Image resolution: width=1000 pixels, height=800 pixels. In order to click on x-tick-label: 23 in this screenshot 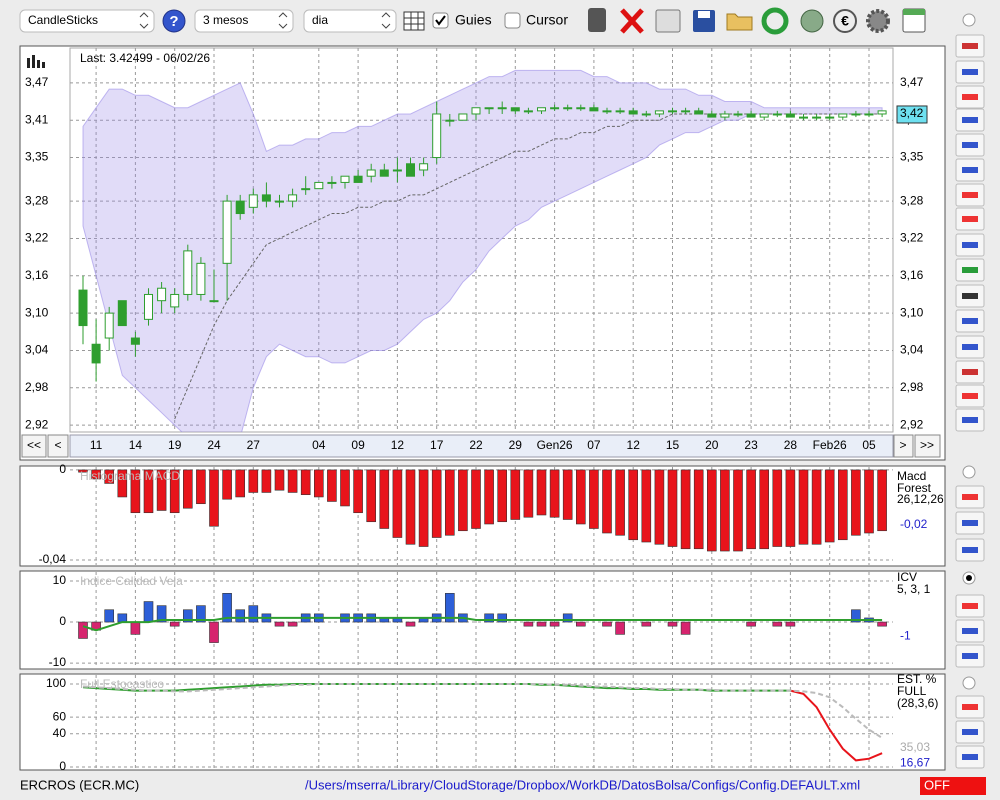, I will do `click(751, 445)`.